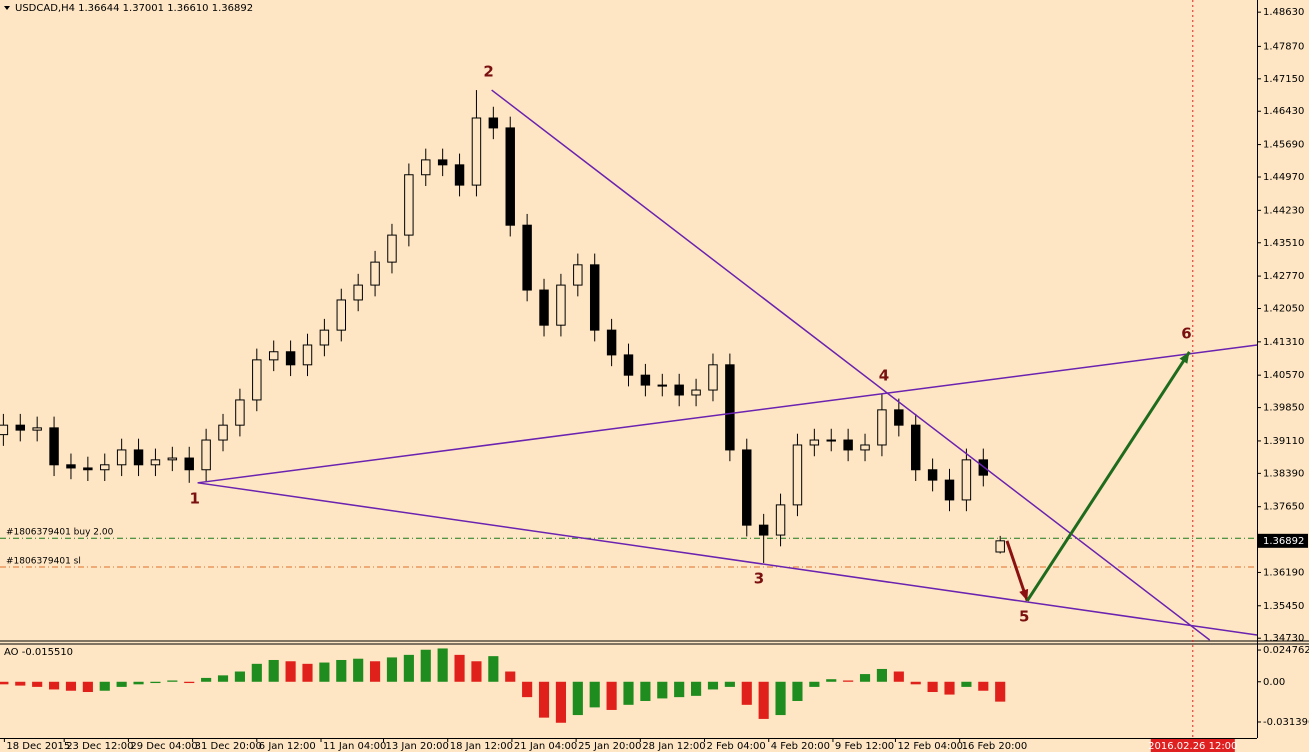 The width and height of the screenshot is (1309, 752). What do you see at coordinates (1286, 650) in the screenshot?
I see `ao-tick-label: 0.024762` at bounding box center [1286, 650].